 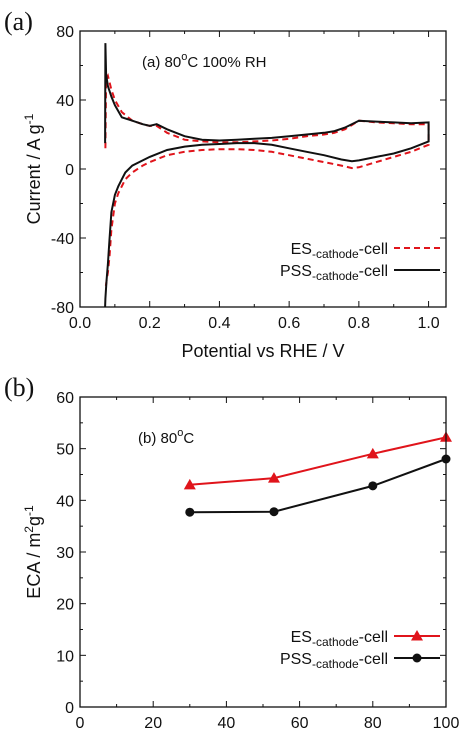 What do you see at coordinates (262, 351) in the screenshot?
I see `panel-a-xlabel: Potential vs RHE / V` at bounding box center [262, 351].